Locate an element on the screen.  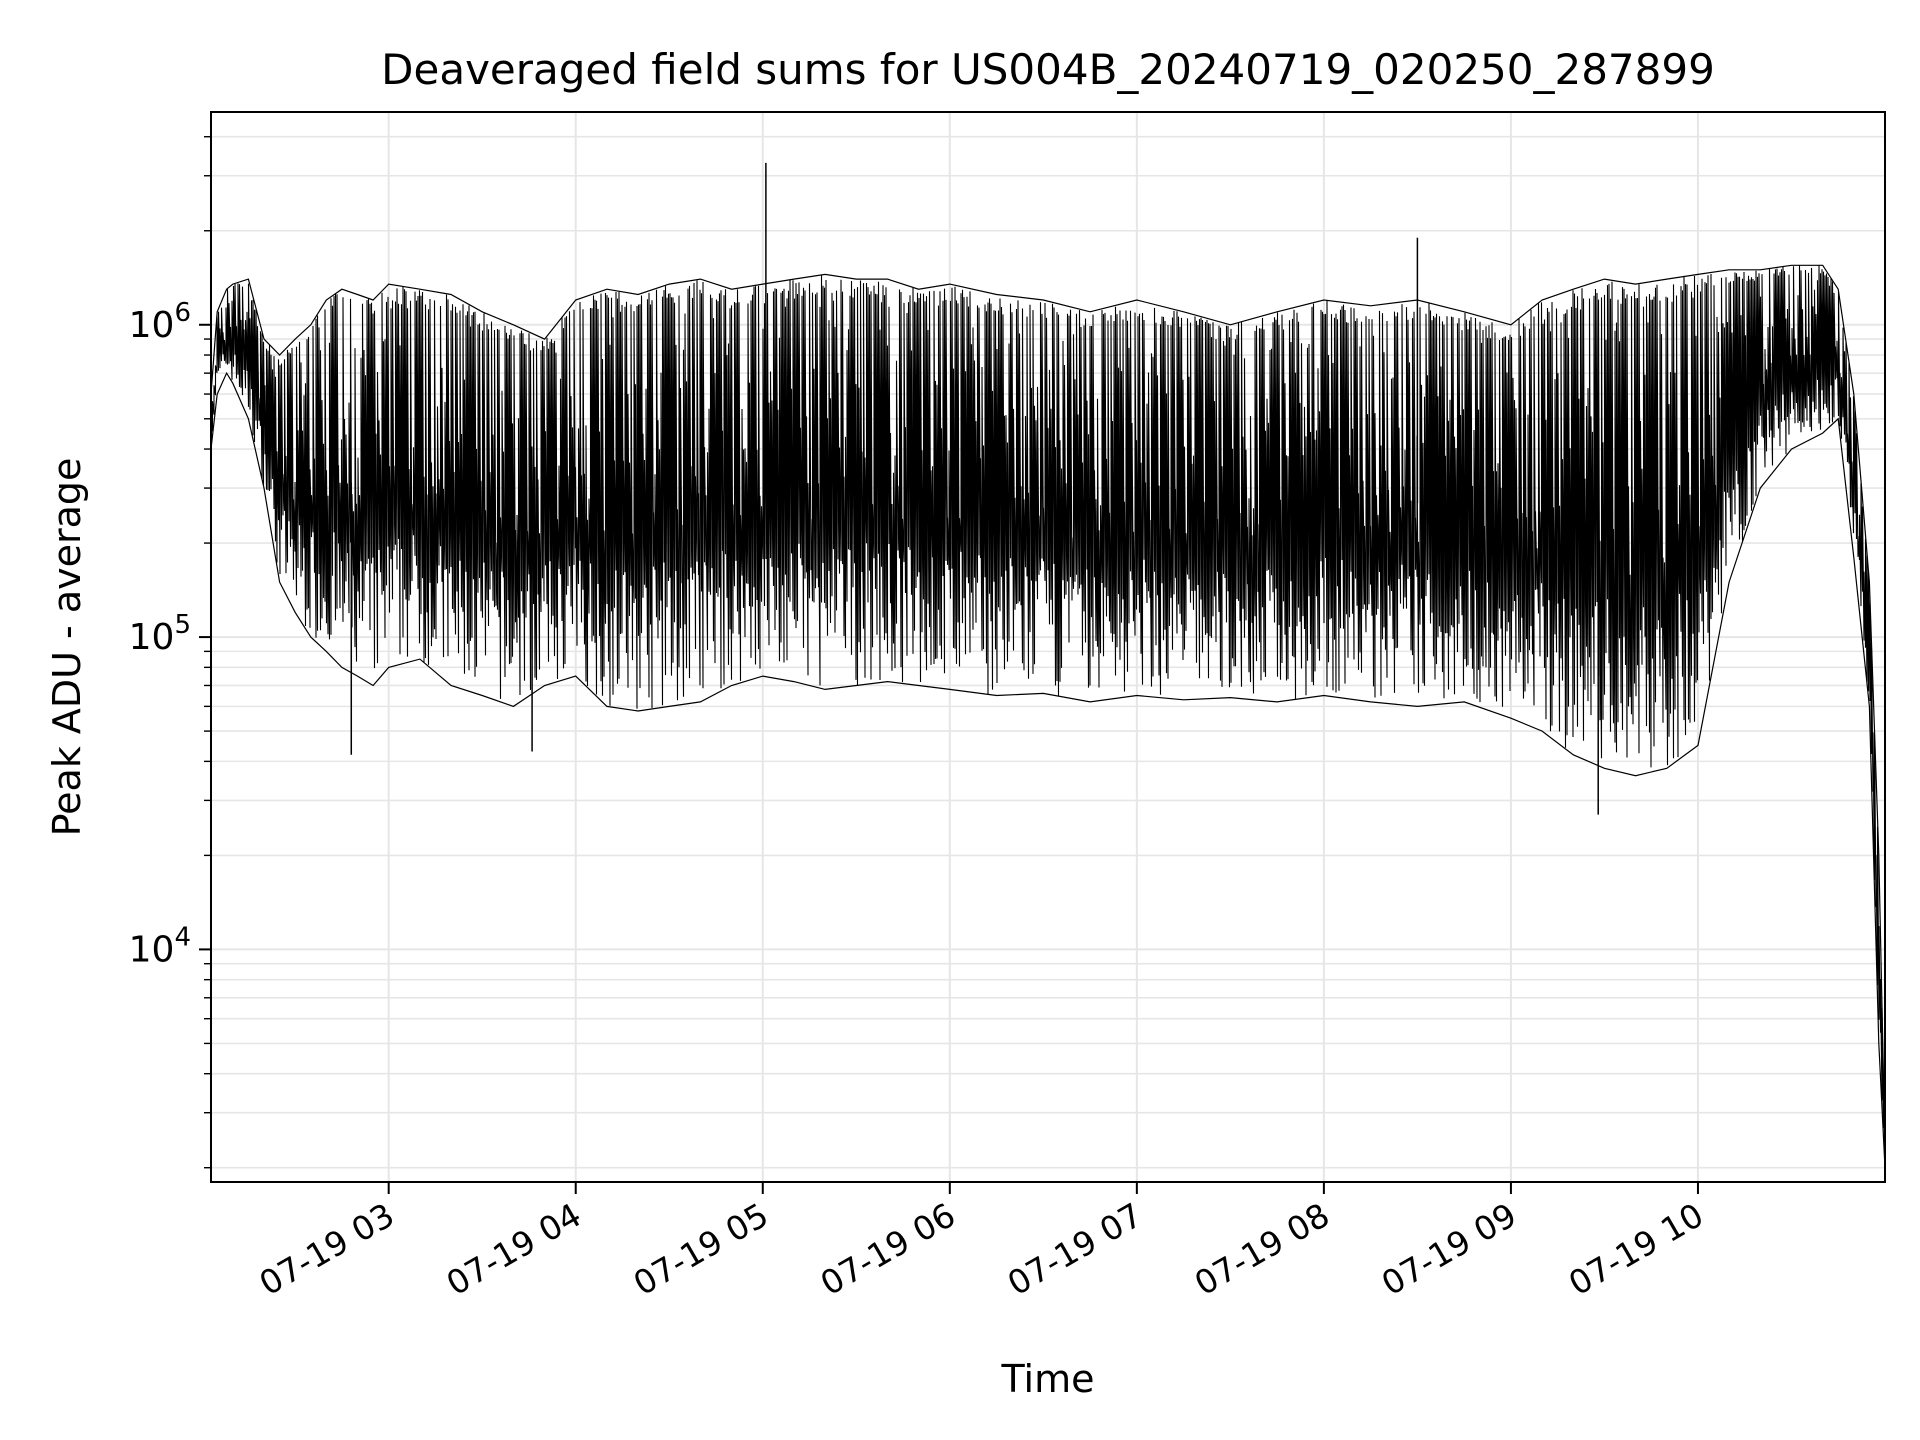
y-tick-label: 10⁶ is located at coordinates (160, 322).